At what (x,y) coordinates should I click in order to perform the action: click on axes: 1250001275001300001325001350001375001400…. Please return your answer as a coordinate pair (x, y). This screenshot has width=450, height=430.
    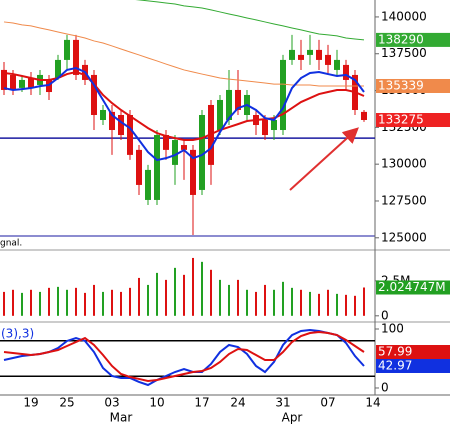
    Looking at the image, I should click on (412, 201).